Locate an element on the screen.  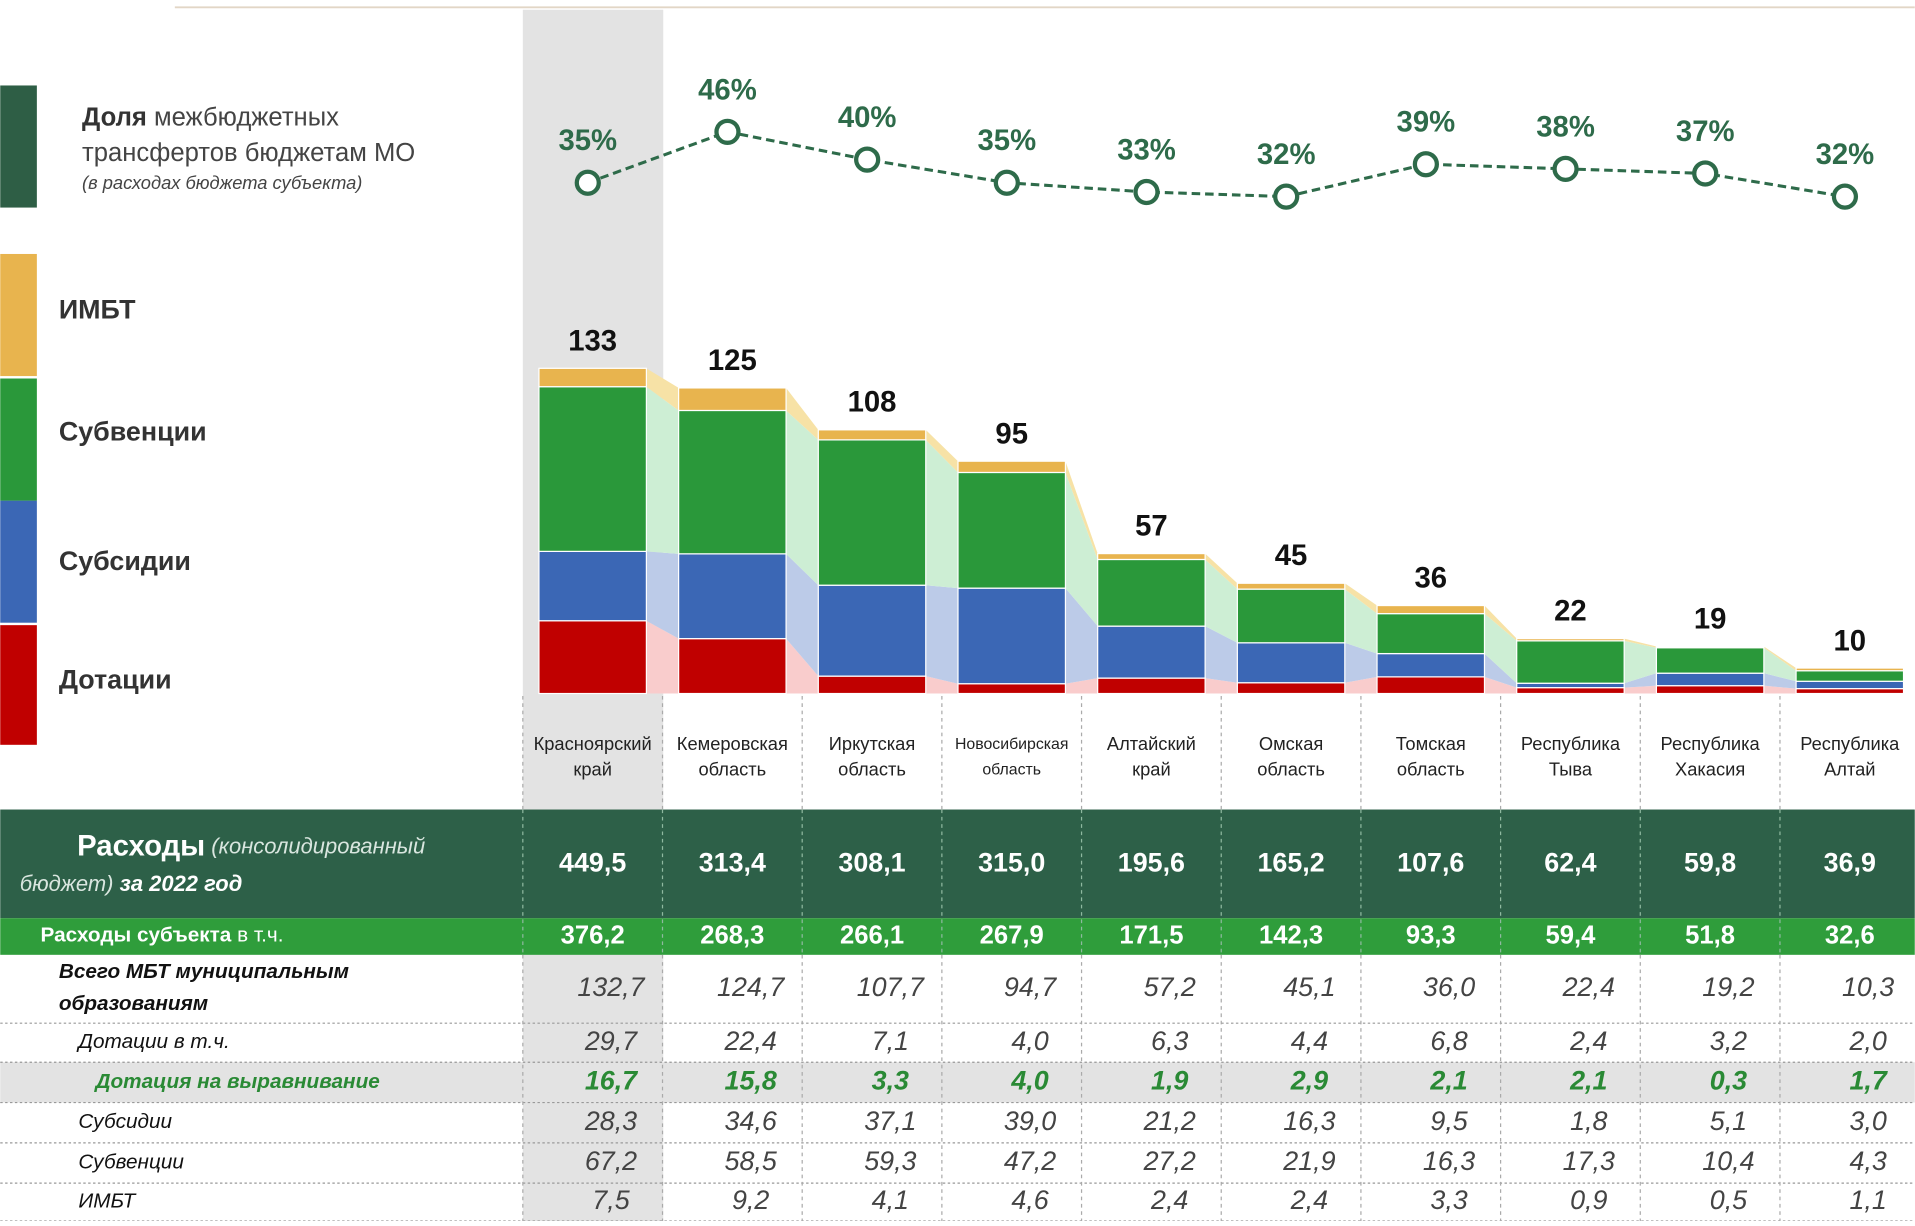
subheader-row is located at coordinates (957, 936).